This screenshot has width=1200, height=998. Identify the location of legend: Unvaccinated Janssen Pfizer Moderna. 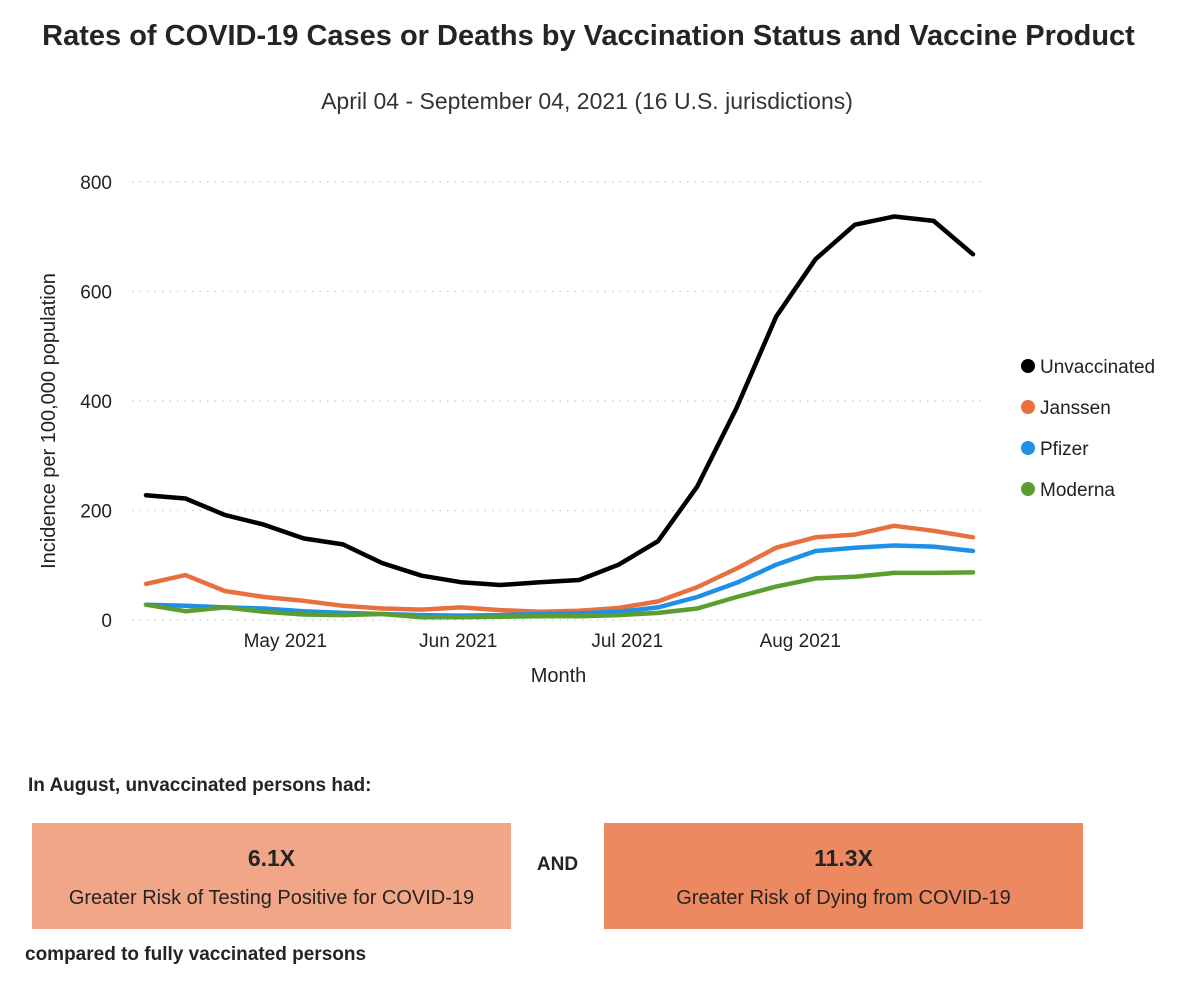
(1088, 429).